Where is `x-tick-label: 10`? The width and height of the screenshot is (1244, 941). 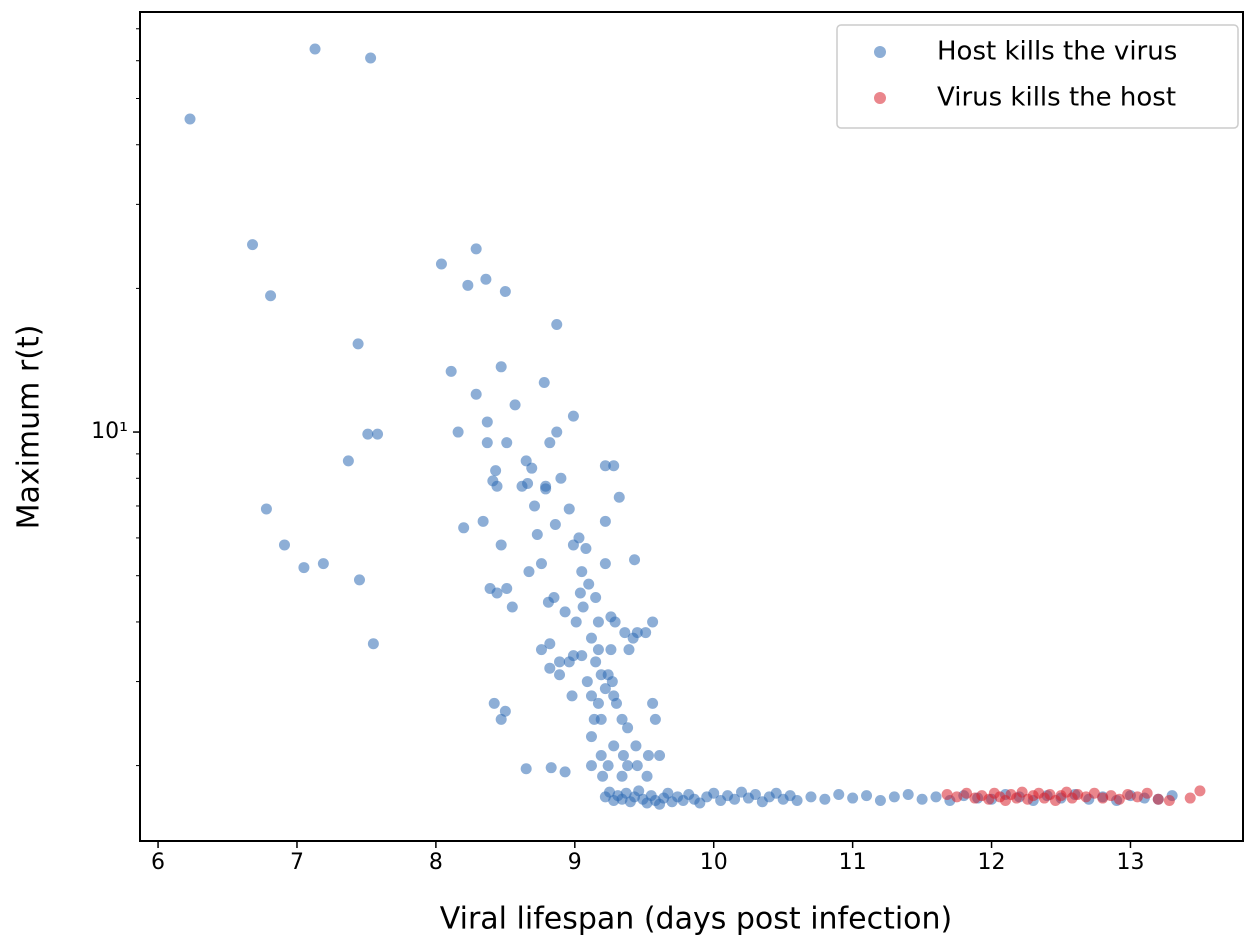
x-tick-label: 10 is located at coordinates (714, 862).